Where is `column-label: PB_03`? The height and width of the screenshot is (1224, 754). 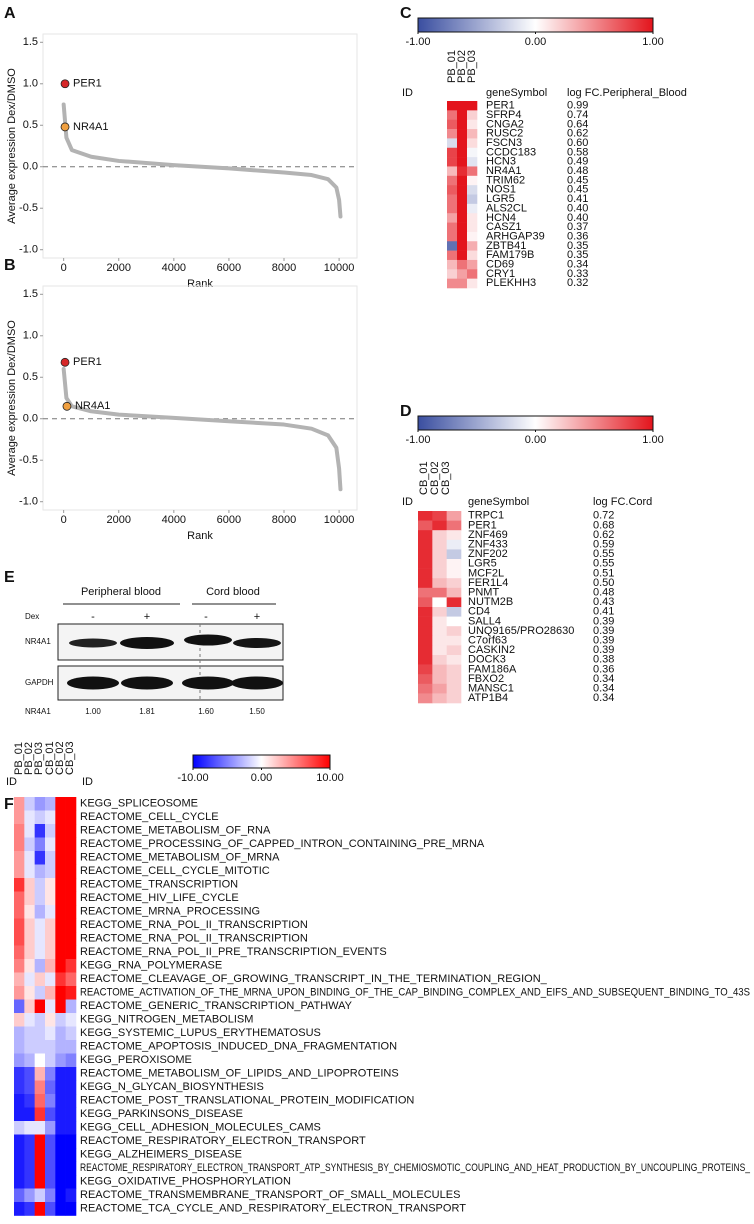 column-label: PB_03 is located at coordinates (472, 66).